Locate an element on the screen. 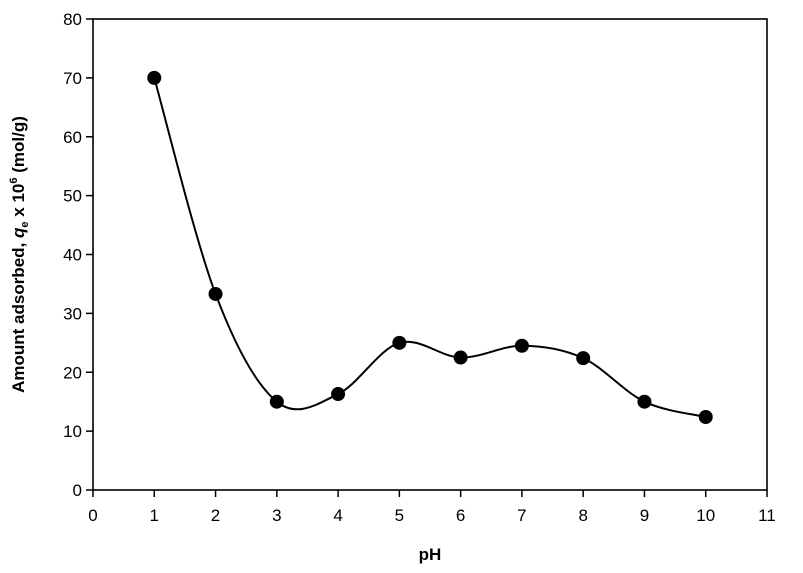 This screenshot has width=803, height=573. x-tick-label: 0 is located at coordinates (92, 515).